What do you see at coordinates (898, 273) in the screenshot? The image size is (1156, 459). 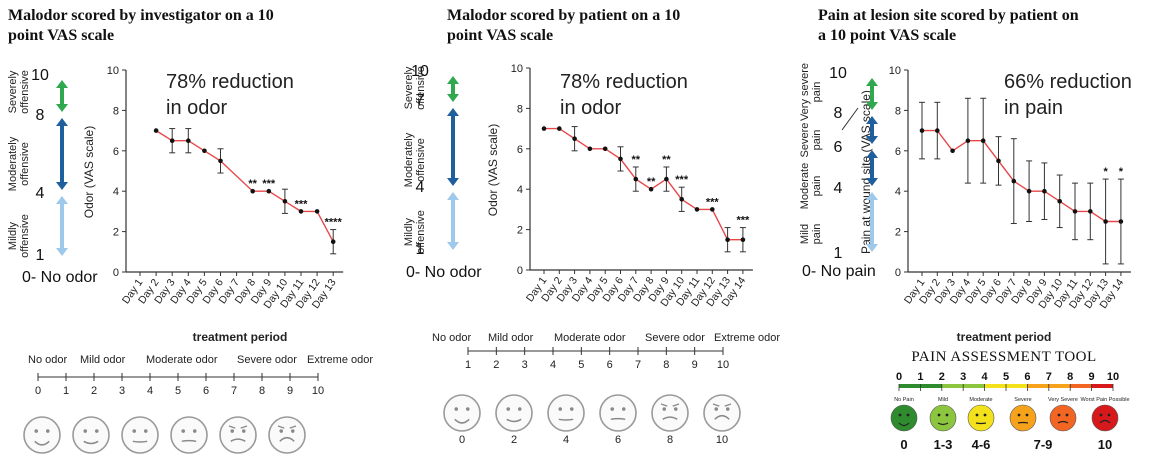 I see `panel3-y-tick-label: 0` at bounding box center [898, 273].